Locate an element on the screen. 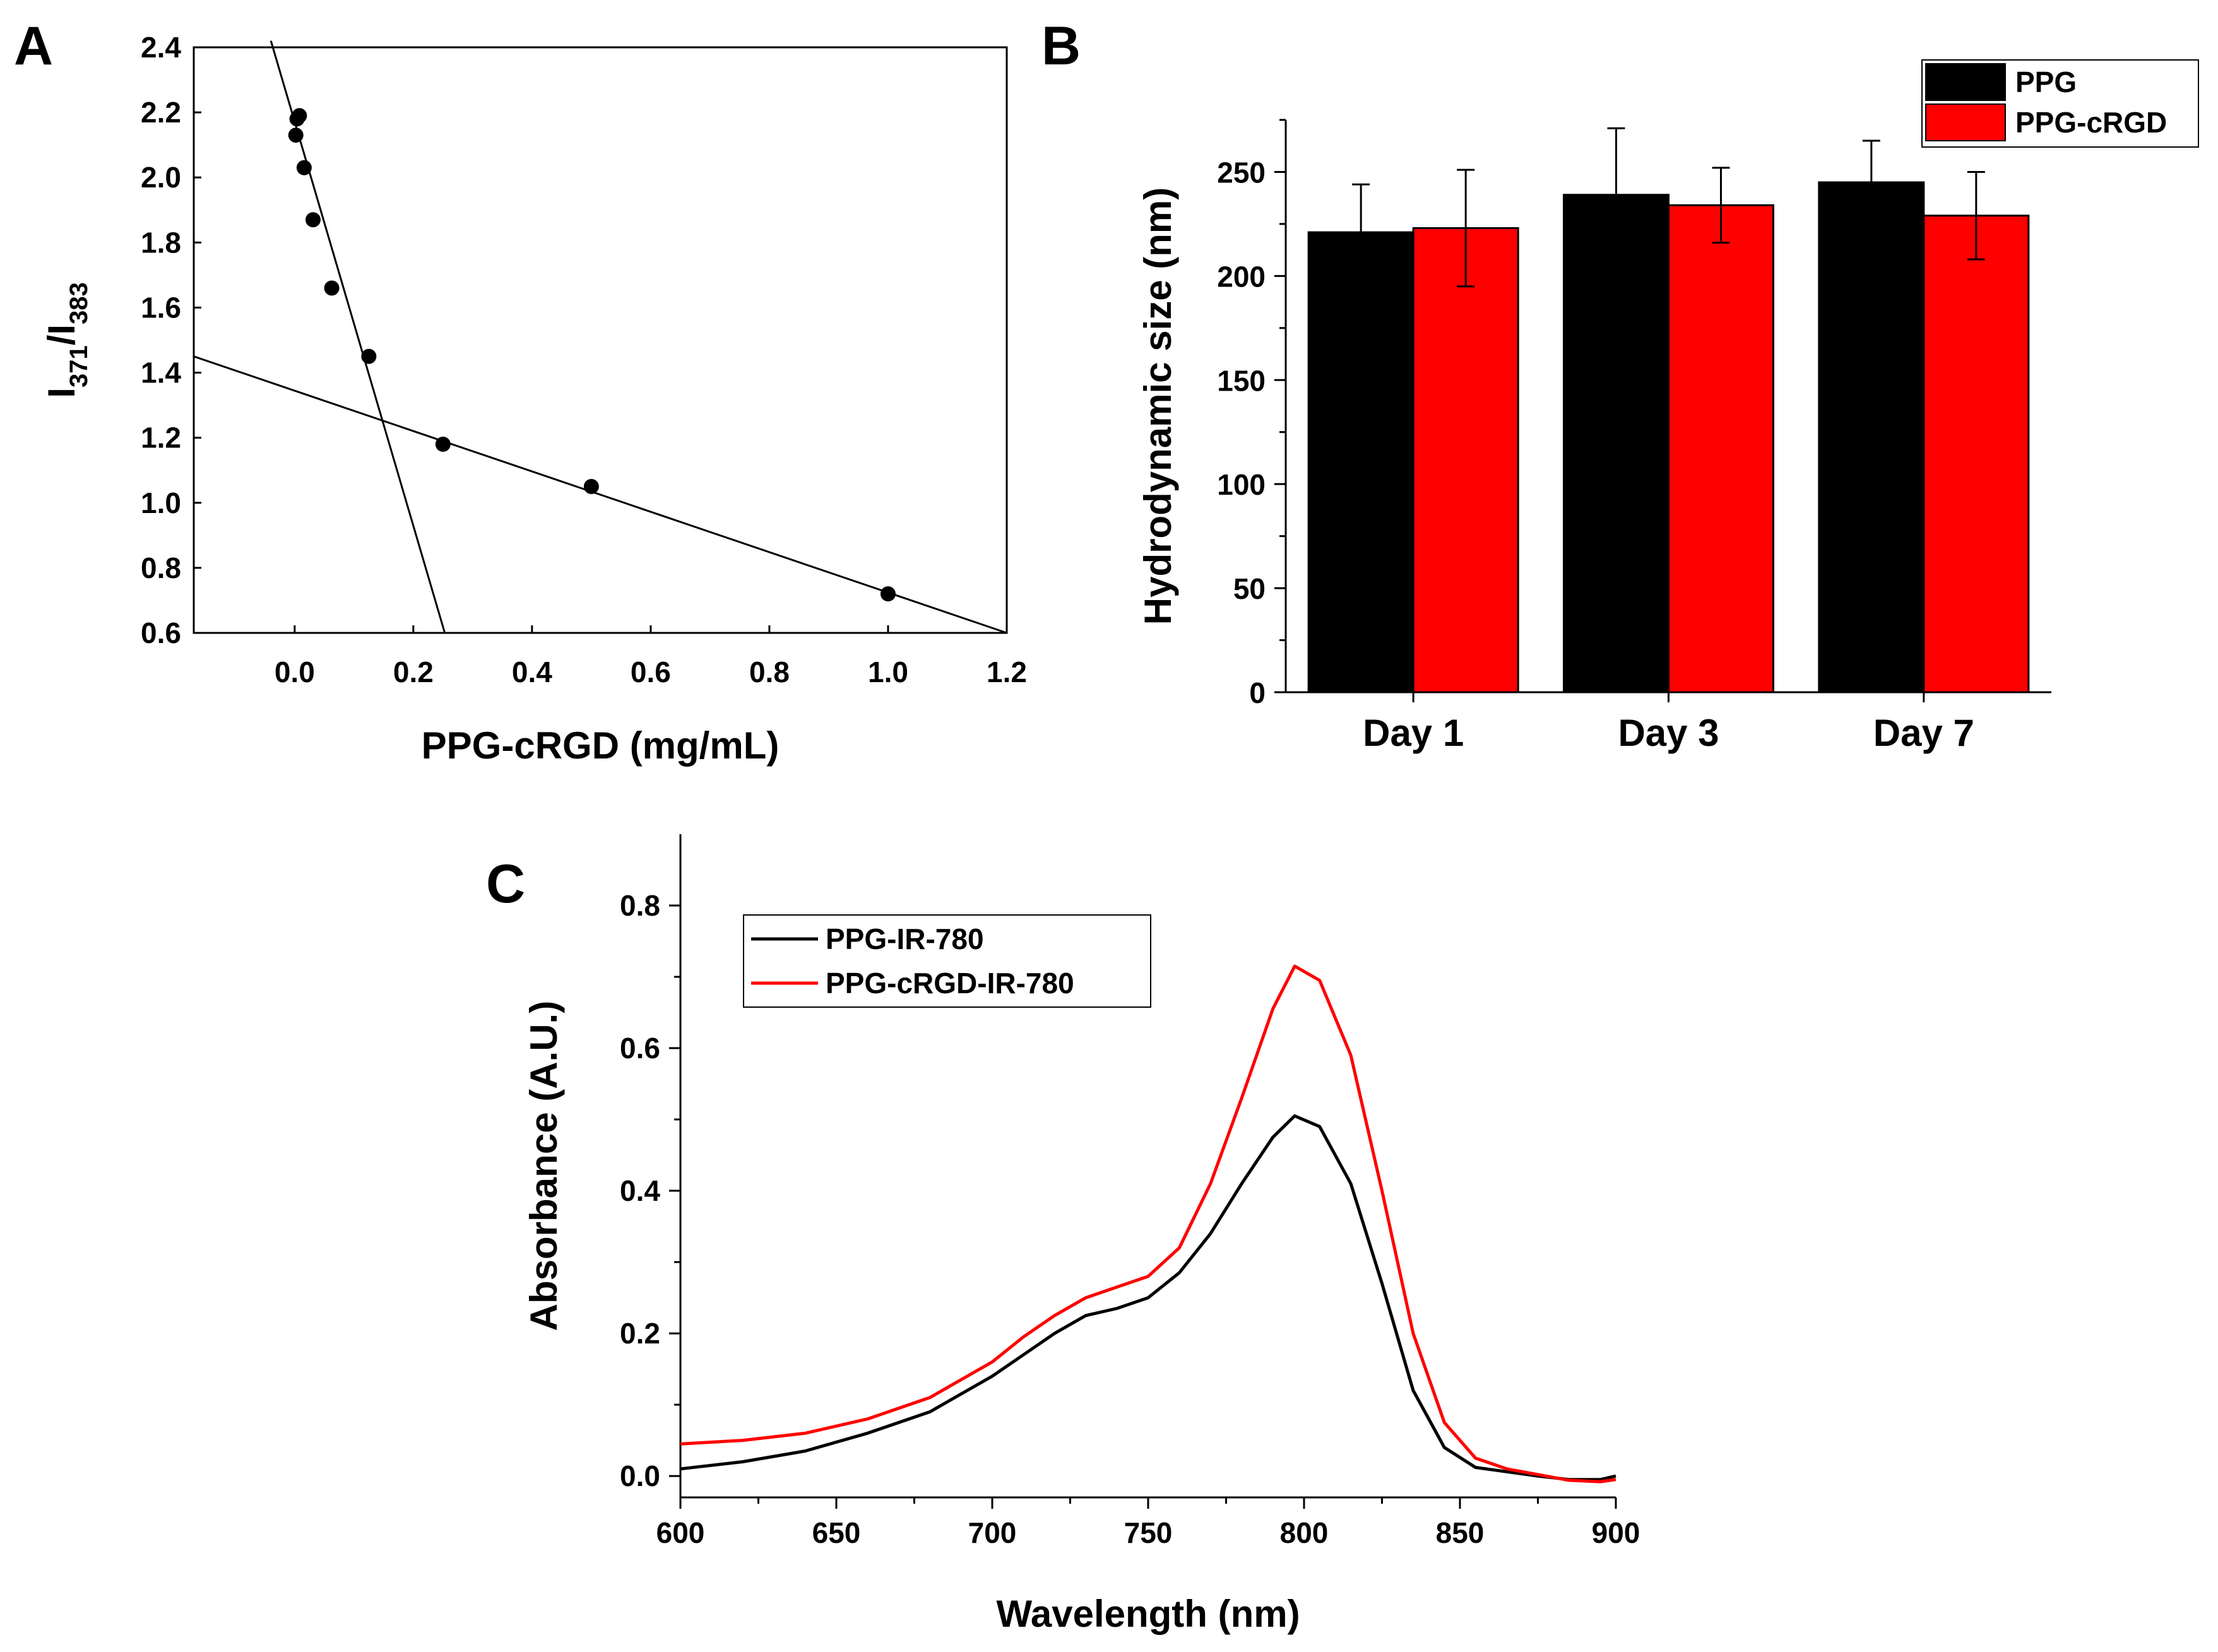  y-tick-label: 50 is located at coordinates (1249, 588).